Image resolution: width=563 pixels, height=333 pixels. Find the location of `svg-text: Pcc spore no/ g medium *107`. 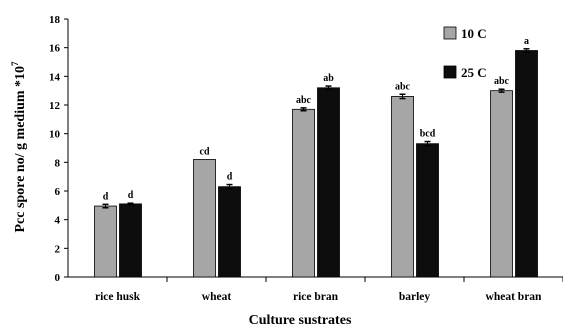

svg-text: Pcc spore no/ g medium *107 is located at coordinates (19, 147).